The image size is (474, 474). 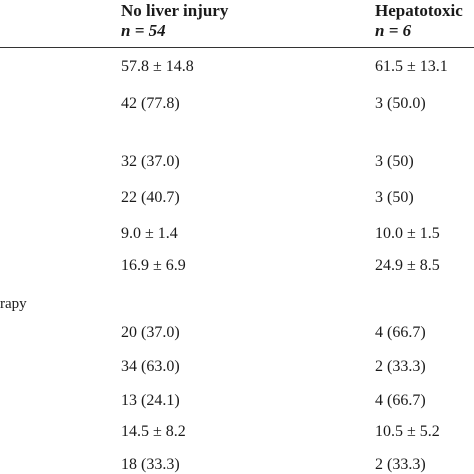 What do you see at coordinates (150, 332) in the screenshot?
I see `cell-no-liver-injury: 20 (37.0)` at bounding box center [150, 332].